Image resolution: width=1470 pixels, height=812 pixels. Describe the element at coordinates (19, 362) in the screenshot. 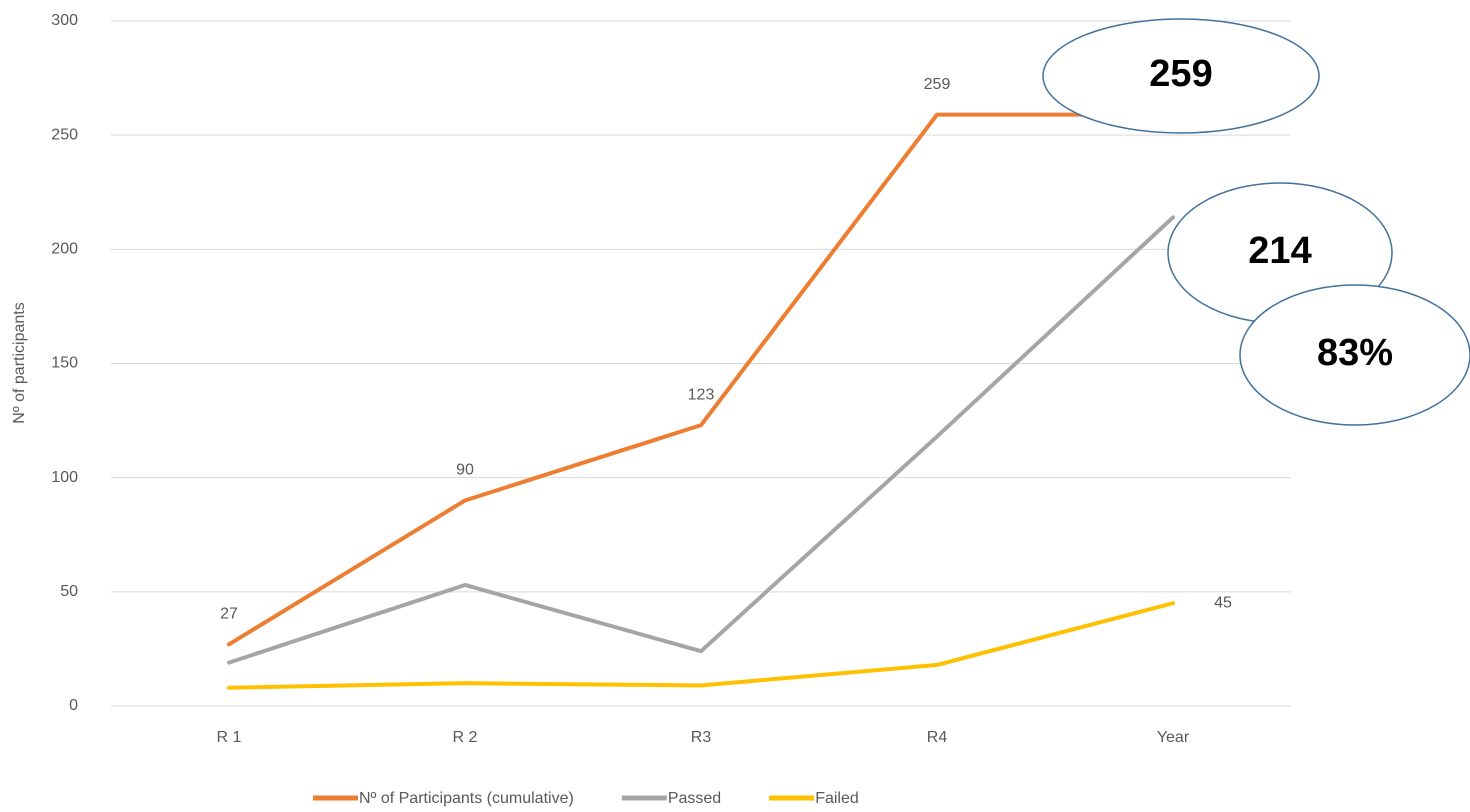

I see `y-axis-label: Nº of participants` at that location.